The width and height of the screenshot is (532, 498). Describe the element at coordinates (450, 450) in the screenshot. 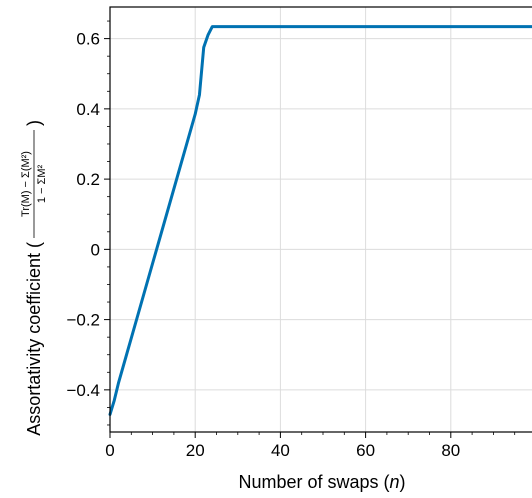

I see `x-tick-label-4: 80` at that location.